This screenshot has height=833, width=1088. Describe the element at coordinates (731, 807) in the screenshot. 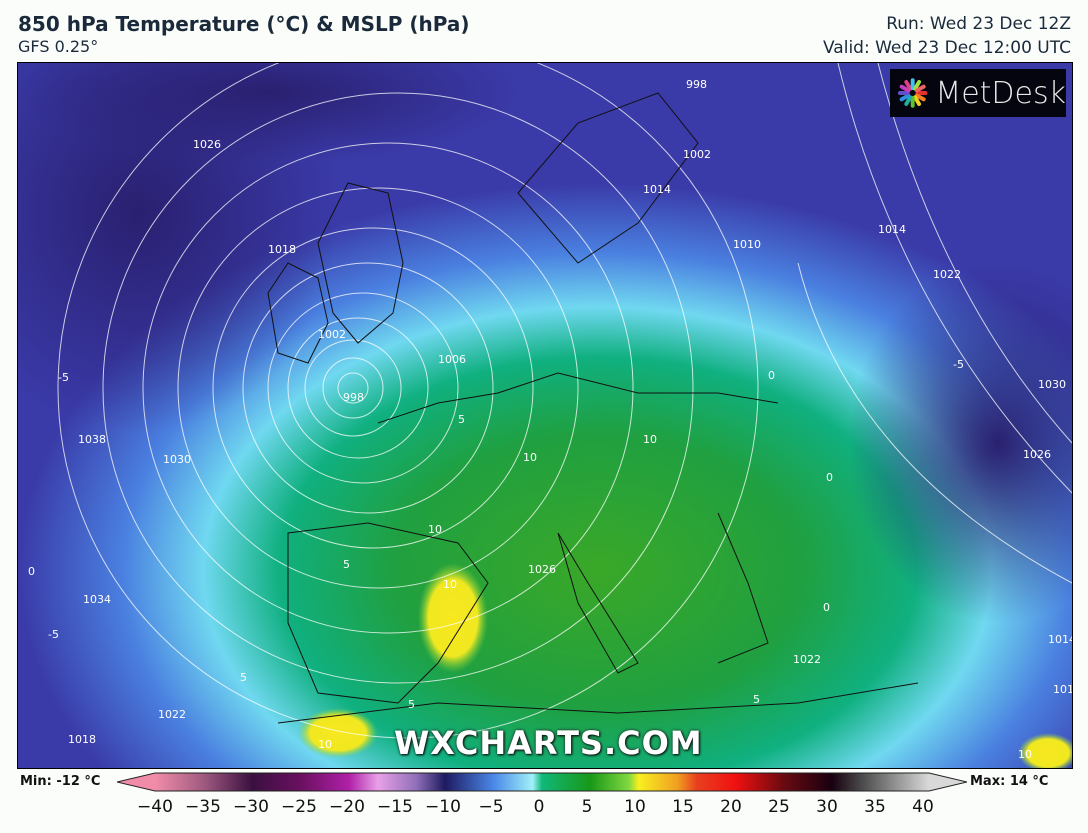

I see `colorbar-tick-label: 20` at that location.